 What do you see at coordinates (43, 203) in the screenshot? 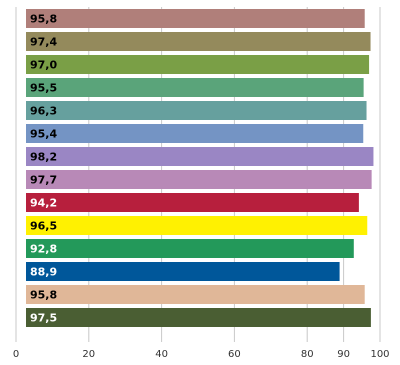
I see `bar-label-9: 94,2` at bounding box center [43, 203].